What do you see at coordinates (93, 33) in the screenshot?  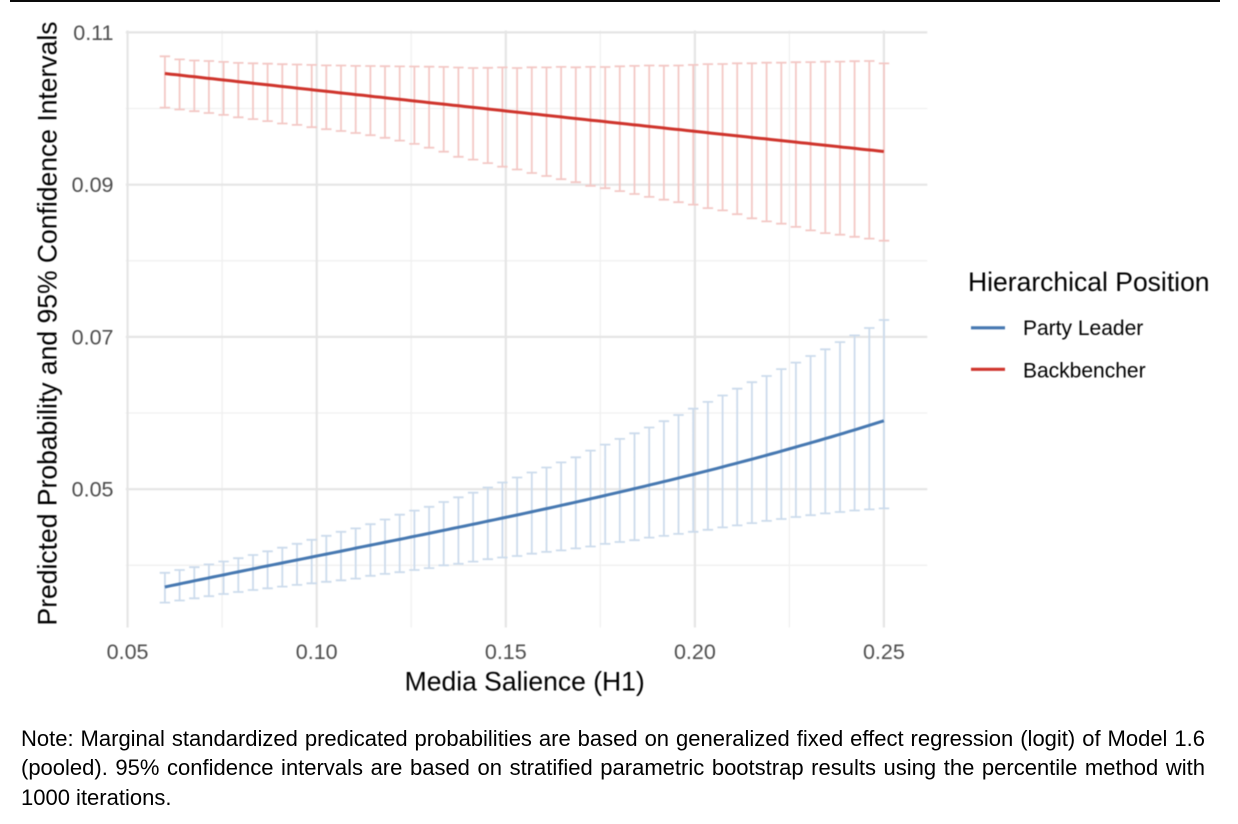 I see `svg-text: 0.11` at bounding box center [93, 33].